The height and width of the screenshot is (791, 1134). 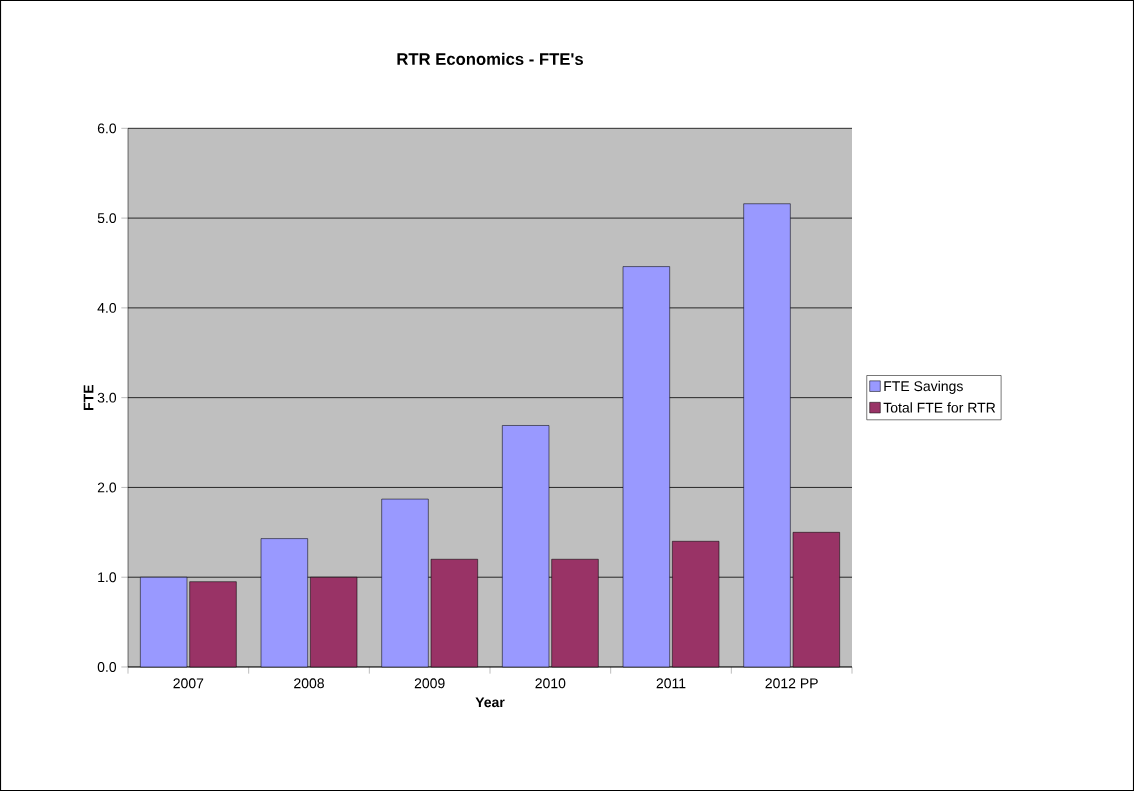 I want to click on y-tick-label: 6.0, so click(x=107, y=128).